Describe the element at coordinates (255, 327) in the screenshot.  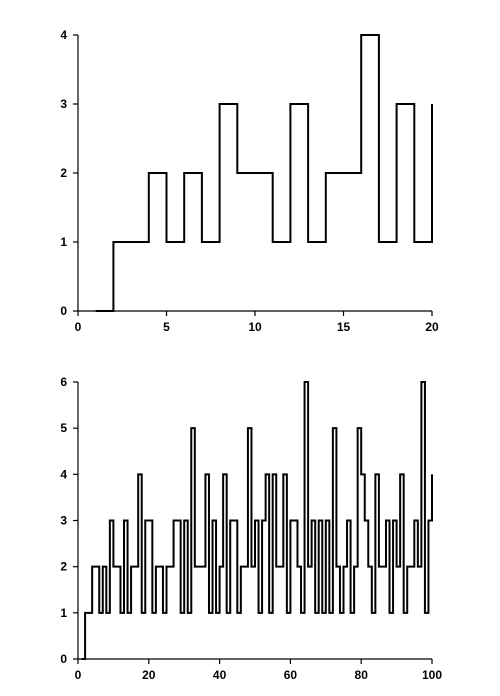
I see `x-tick-label: 10` at that location.